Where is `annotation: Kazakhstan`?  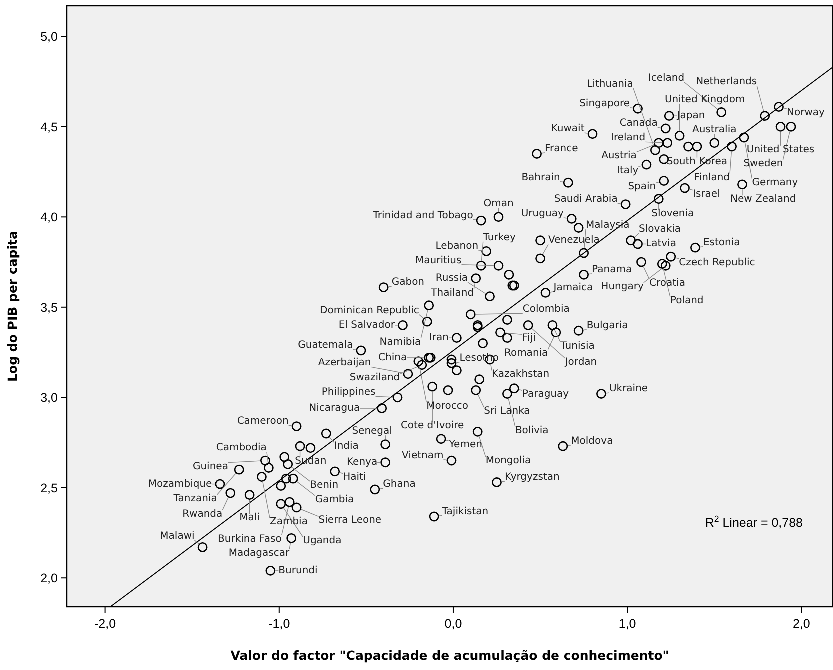
annotation: Kazakhstan is located at coordinates (521, 374).